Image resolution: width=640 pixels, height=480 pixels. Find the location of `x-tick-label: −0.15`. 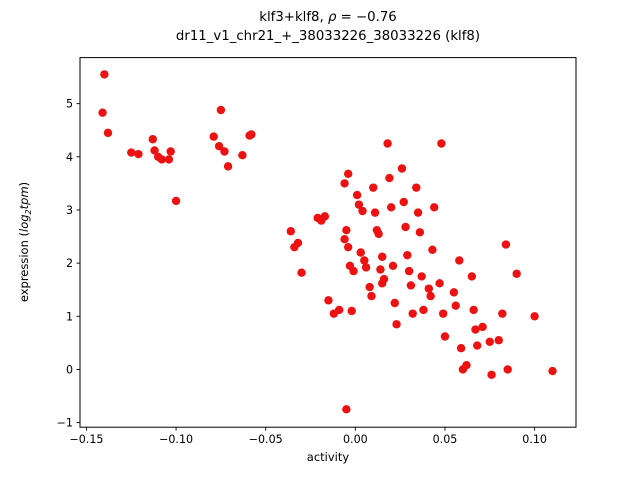

x-tick-label: −0.15 is located at coordinates (86, 439).